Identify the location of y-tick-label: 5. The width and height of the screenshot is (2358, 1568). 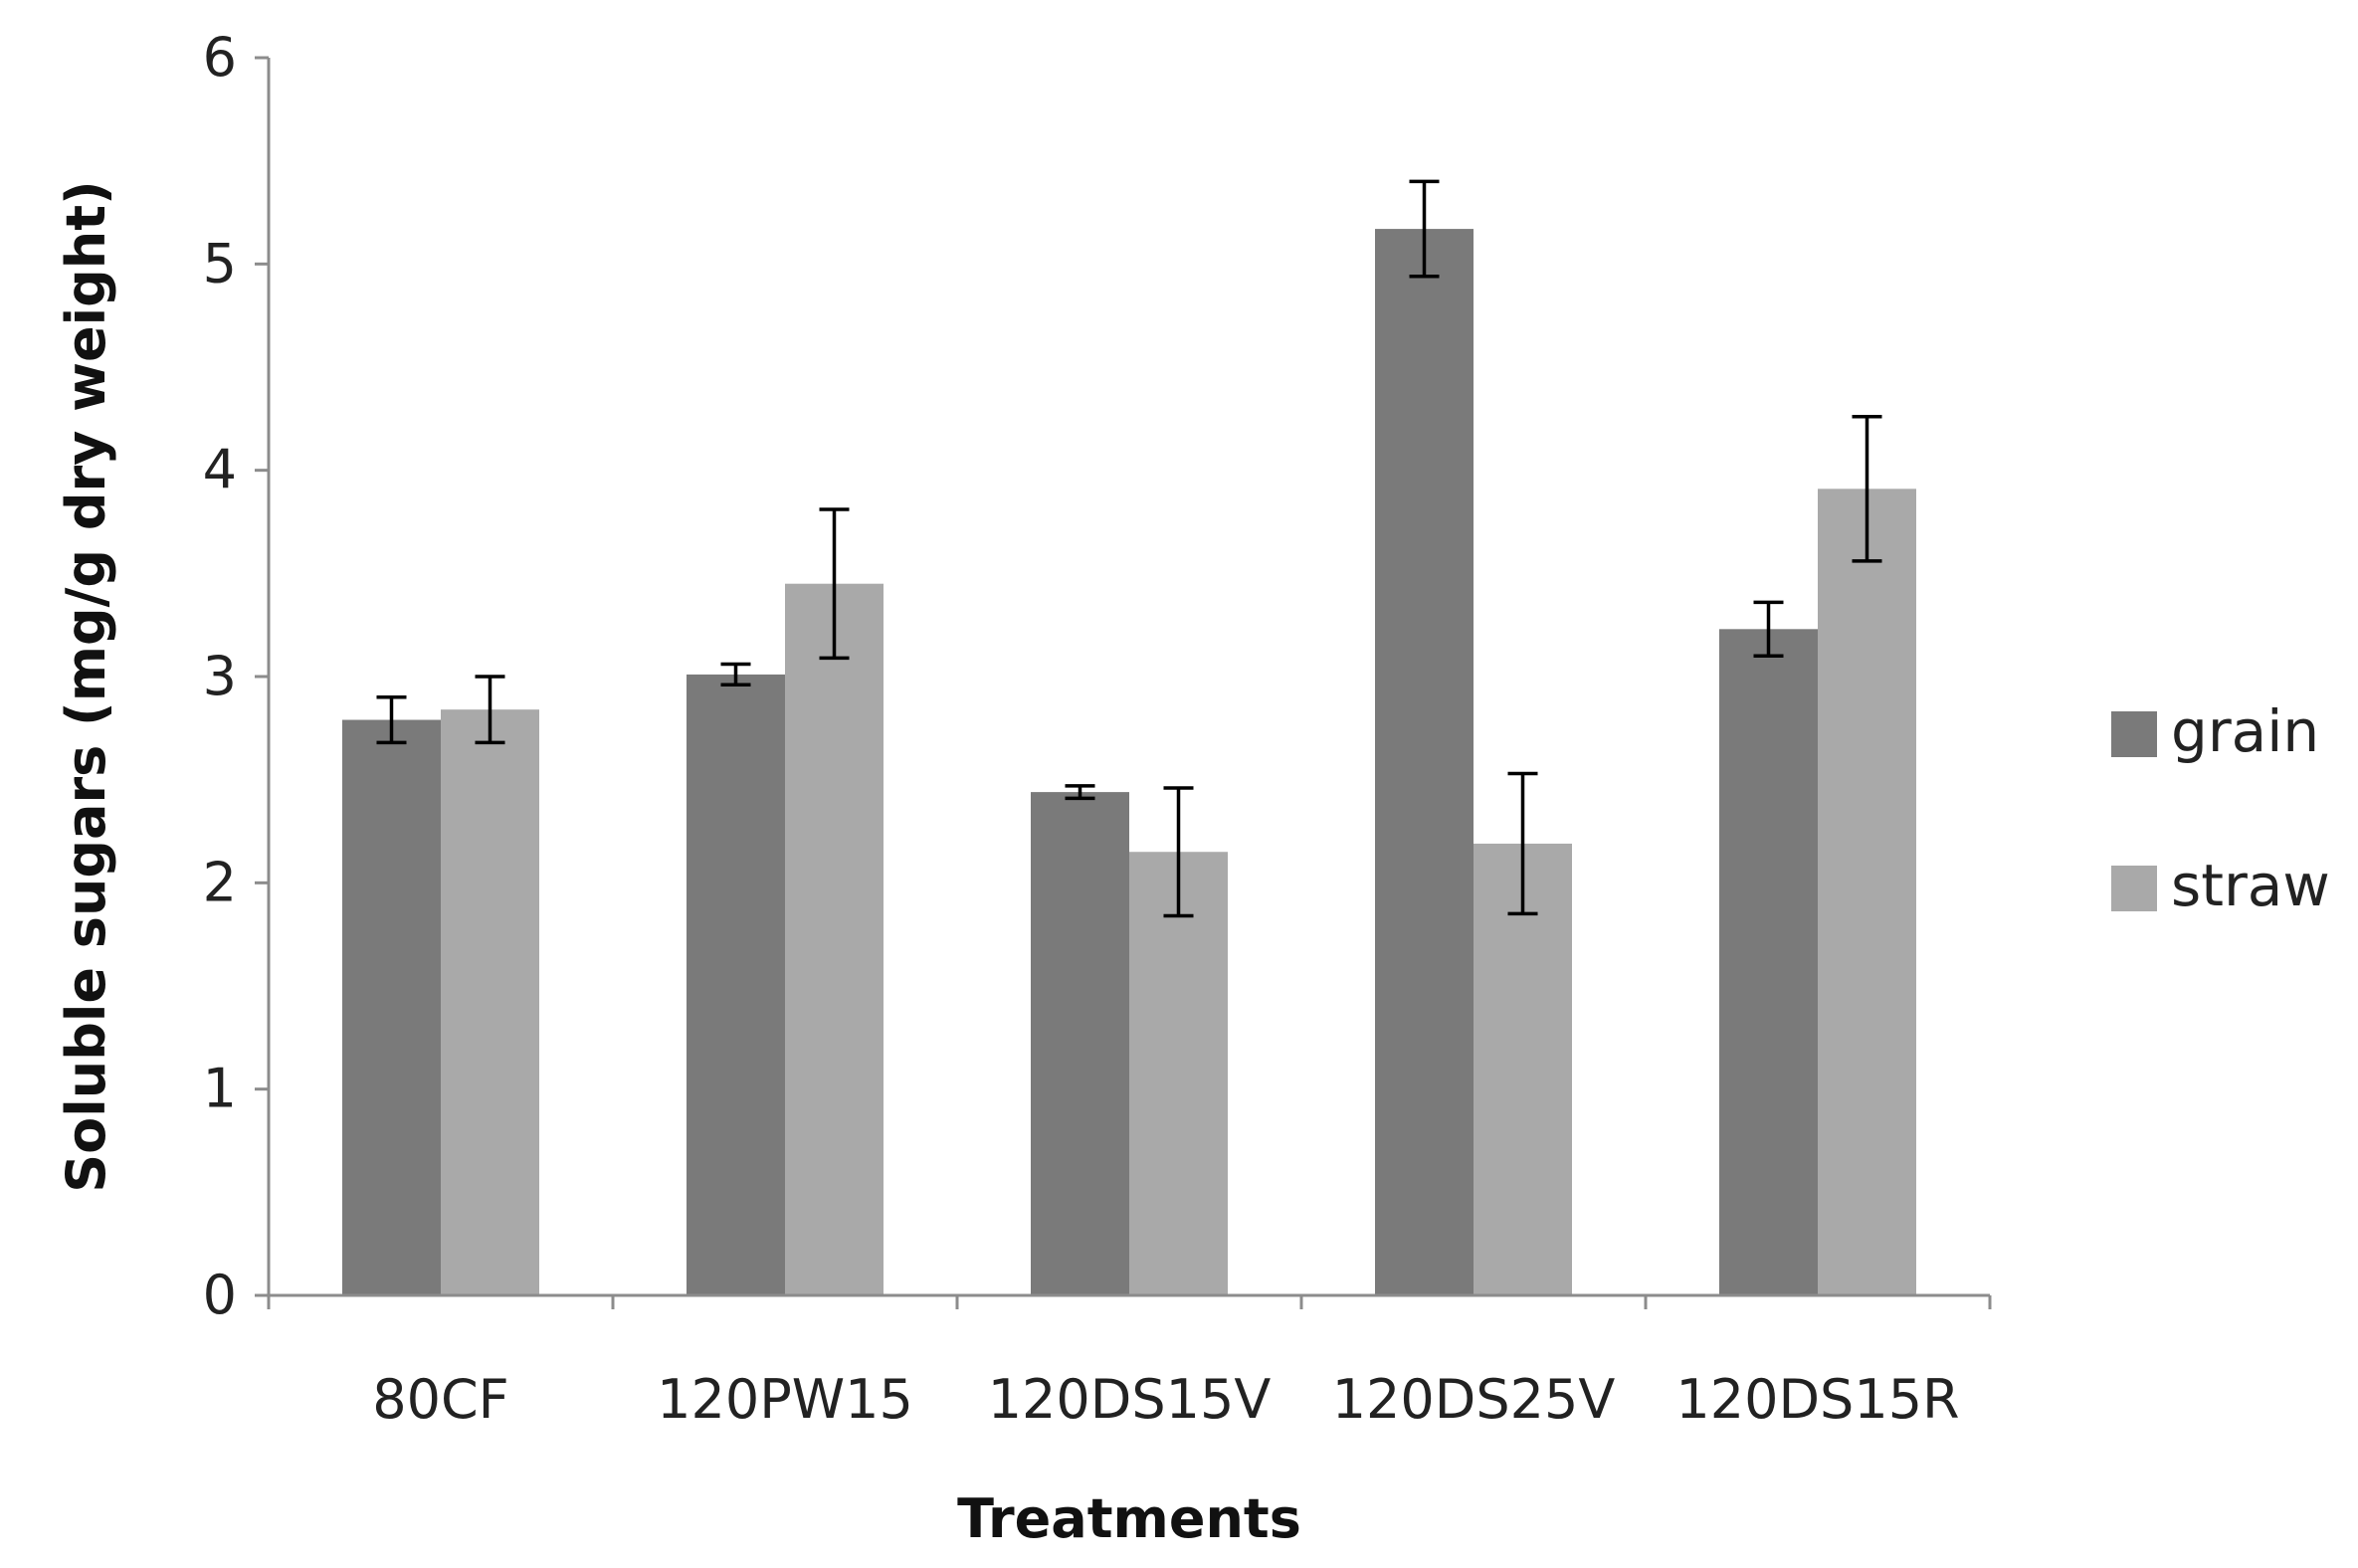
(220, 263).